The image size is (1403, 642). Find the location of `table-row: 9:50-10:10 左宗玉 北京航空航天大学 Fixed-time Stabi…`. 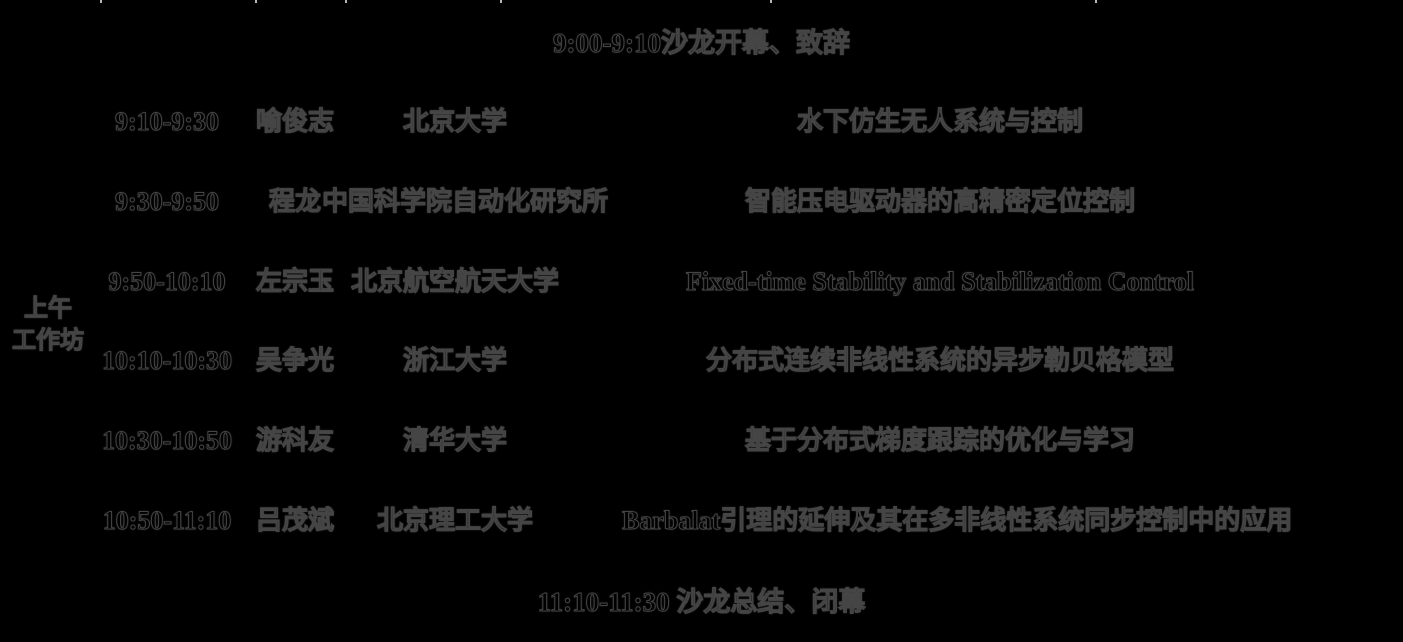

table-row: 9:50-10:10 左宗玉 北京航空航天大学 Fixed-time Stabi… is located at coordinates (701, 282).